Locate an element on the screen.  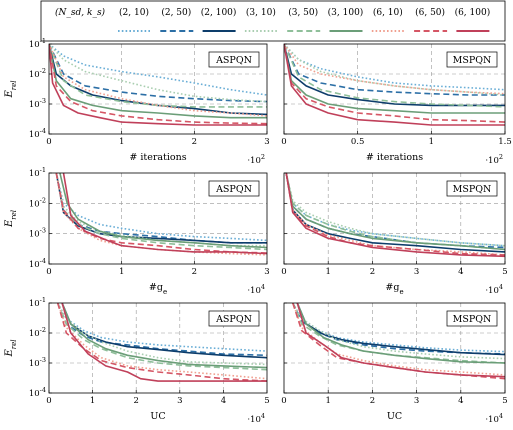
chart-panel: 0 0.5 1 1.5 MSPQN # iterations ·102 is located at coordinates (396, 104).